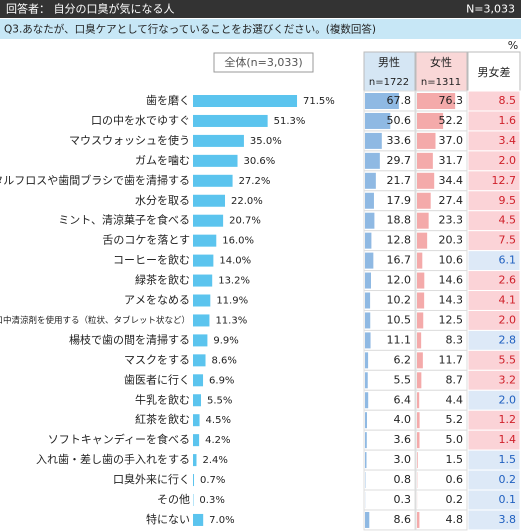 The height and width of the screenshot is (532, 521). I want to click on cell-value: 18.8, so click(399, 220).